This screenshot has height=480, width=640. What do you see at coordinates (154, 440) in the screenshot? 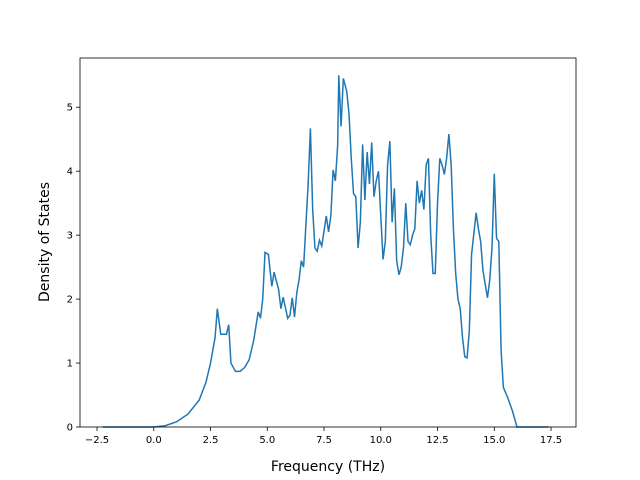
I see `x-tick-label: 0.0` at bounding box center [154, 440].